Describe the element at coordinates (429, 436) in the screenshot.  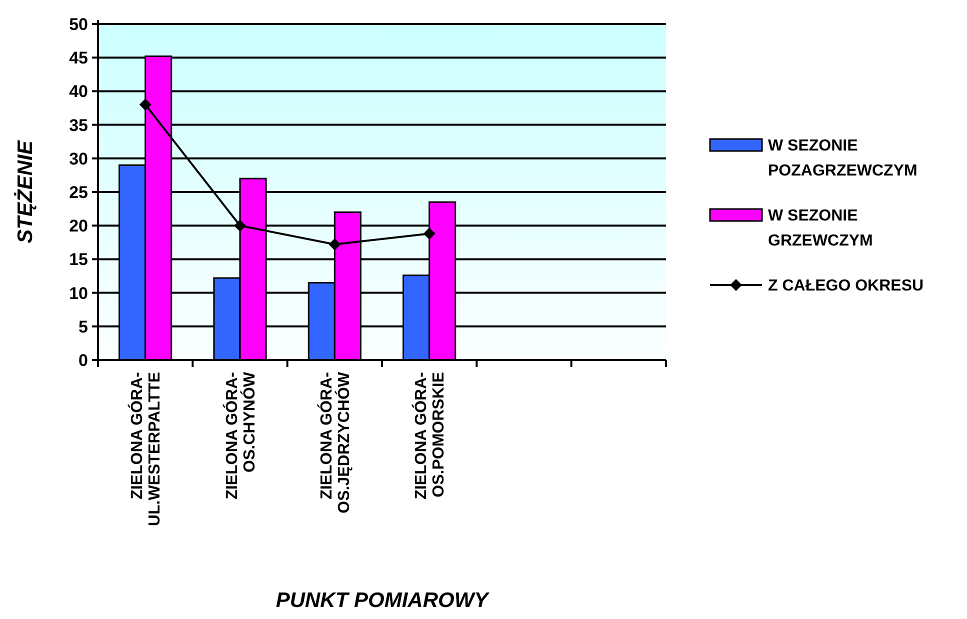
I see `x-tick-label: ZIELONA GÓRA- OS.POMORSKIE` at that location.